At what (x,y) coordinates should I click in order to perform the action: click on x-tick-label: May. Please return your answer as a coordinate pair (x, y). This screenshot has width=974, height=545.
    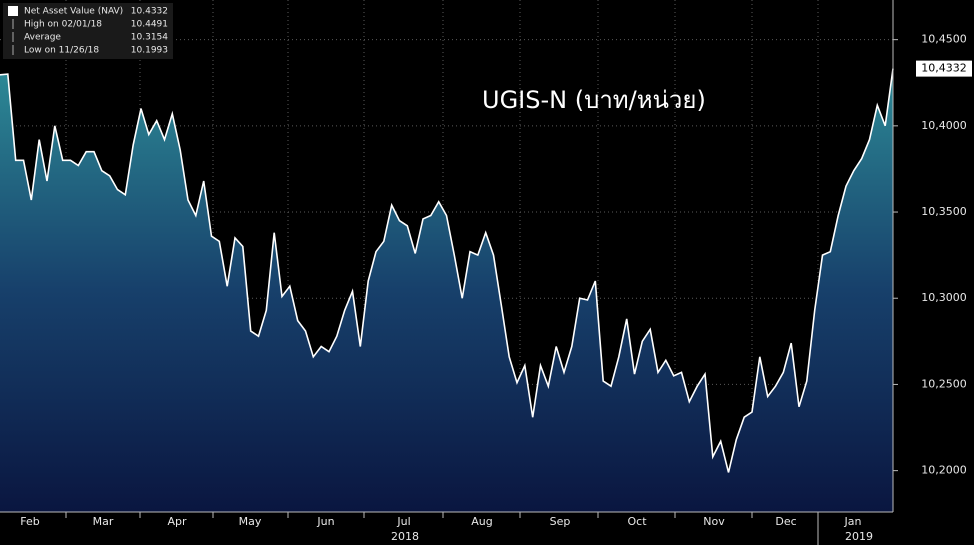
    Looking at the image, I should click on (250, 521).